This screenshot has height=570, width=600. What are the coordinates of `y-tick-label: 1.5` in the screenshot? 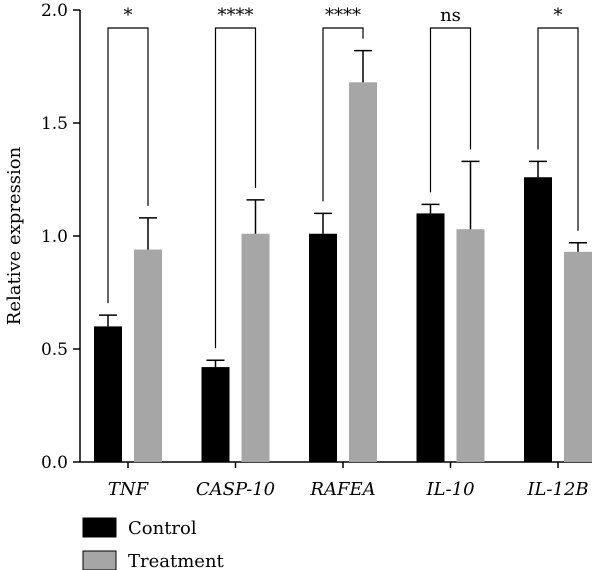 It's located at (54, 124).